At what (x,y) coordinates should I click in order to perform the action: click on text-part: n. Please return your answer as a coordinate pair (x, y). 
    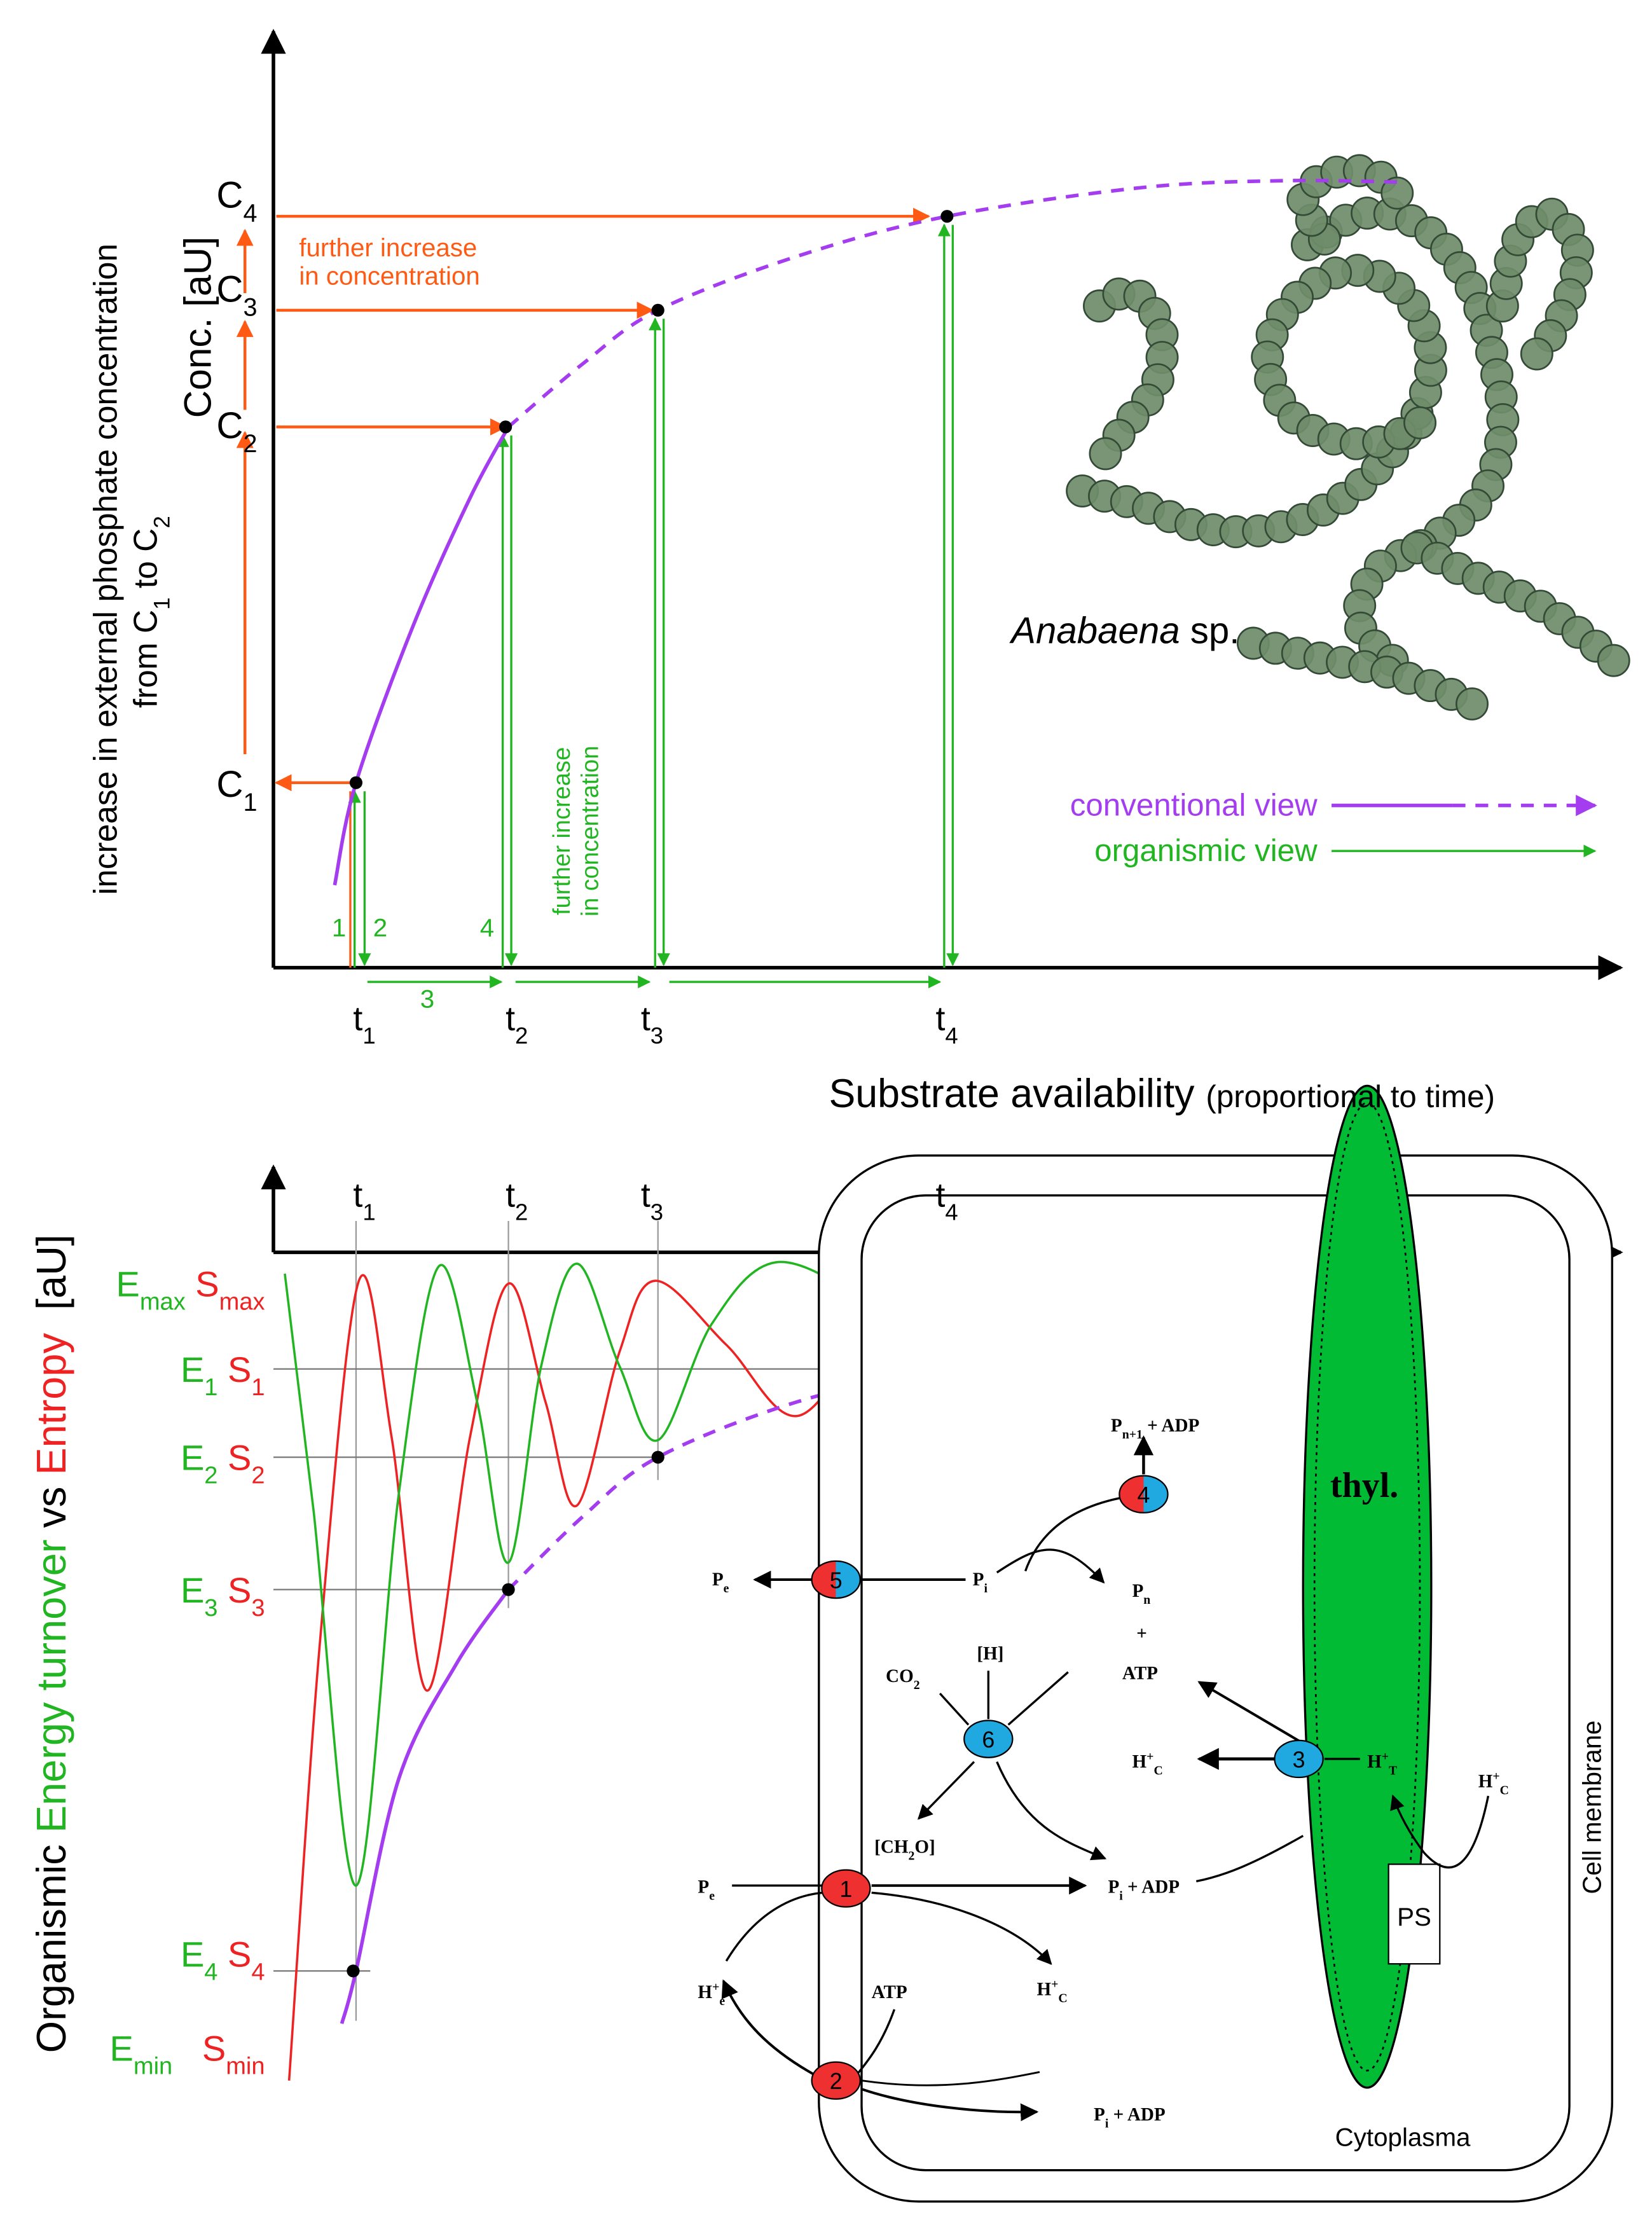
    Looking at the image, I should click on (1146, 1600).